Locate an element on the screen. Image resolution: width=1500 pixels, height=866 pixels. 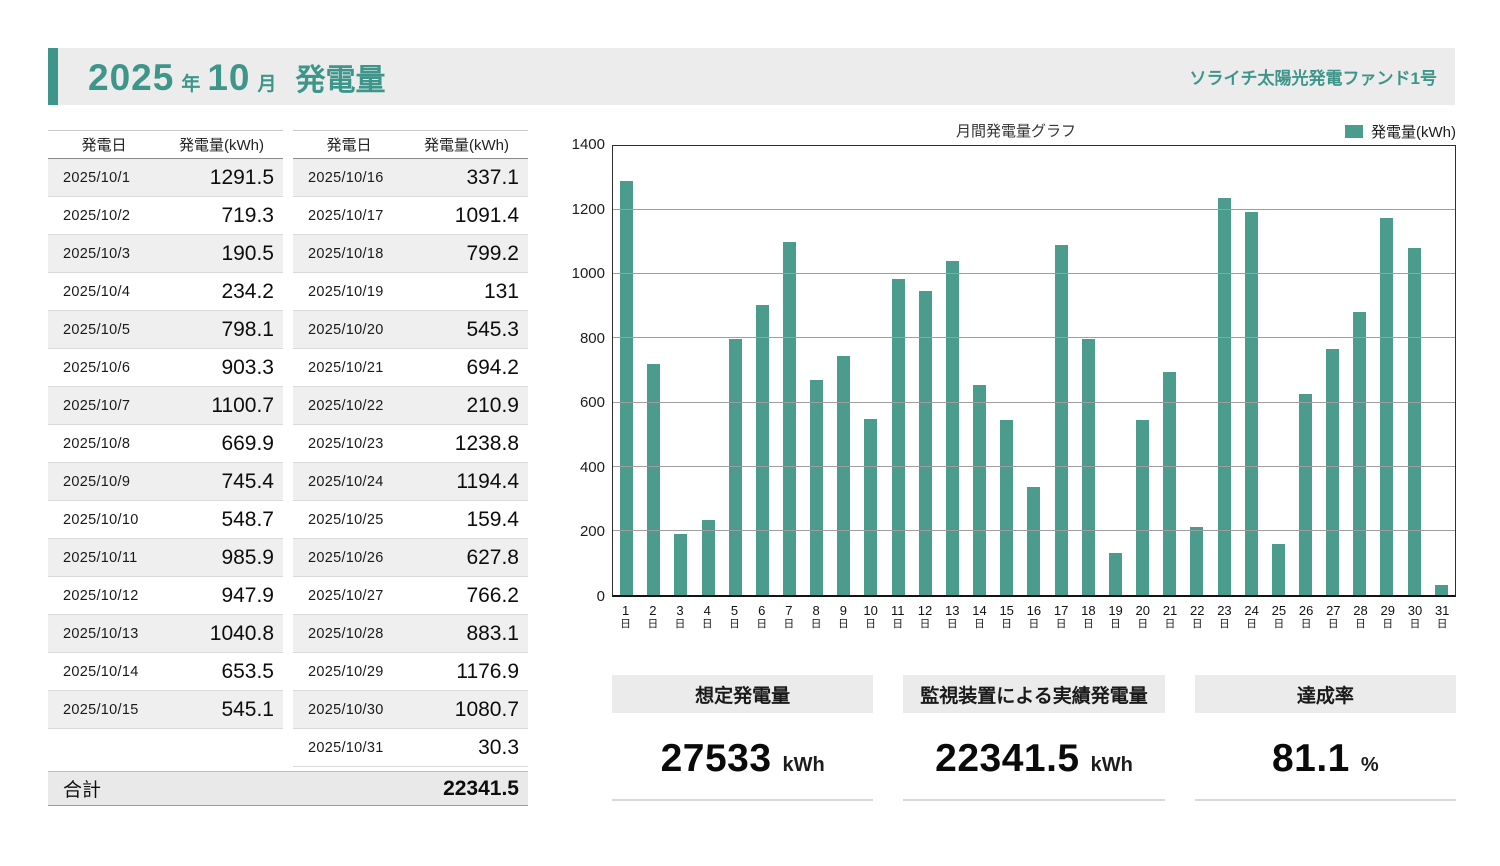
summary-unit: % is located at coordinates (1369, 765).